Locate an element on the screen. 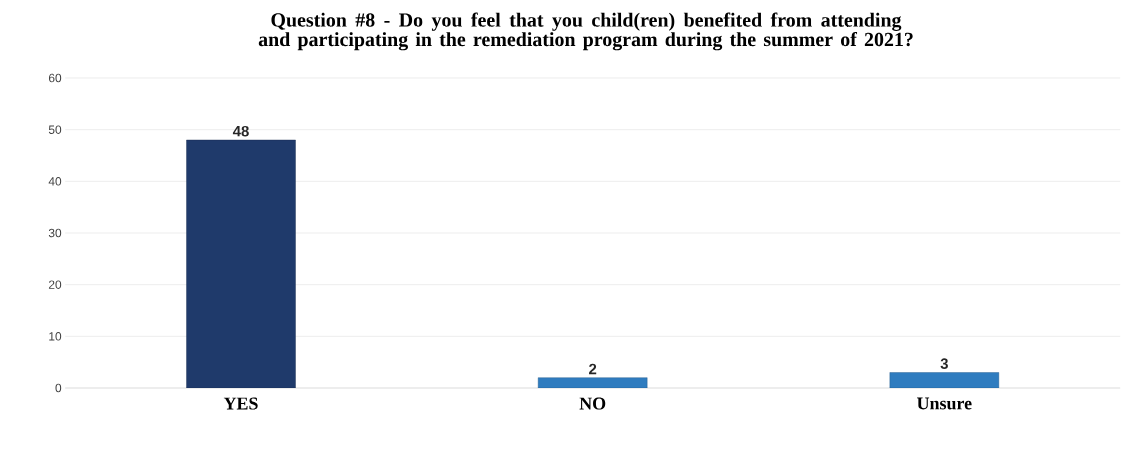 The height and width of the screenshot is (455, 1141). data-label: 2 is located at coordinates (593, 369).